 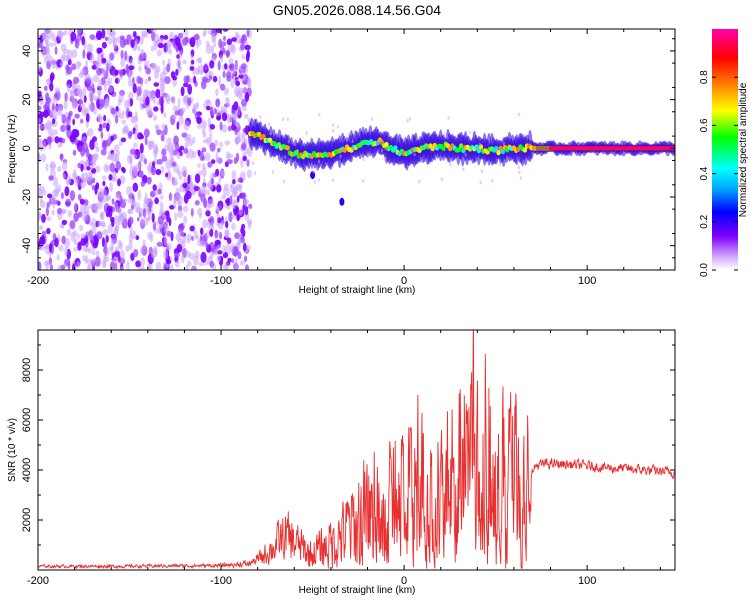 I want to click on x-tick-label: 100, so click(x=587, y=581).